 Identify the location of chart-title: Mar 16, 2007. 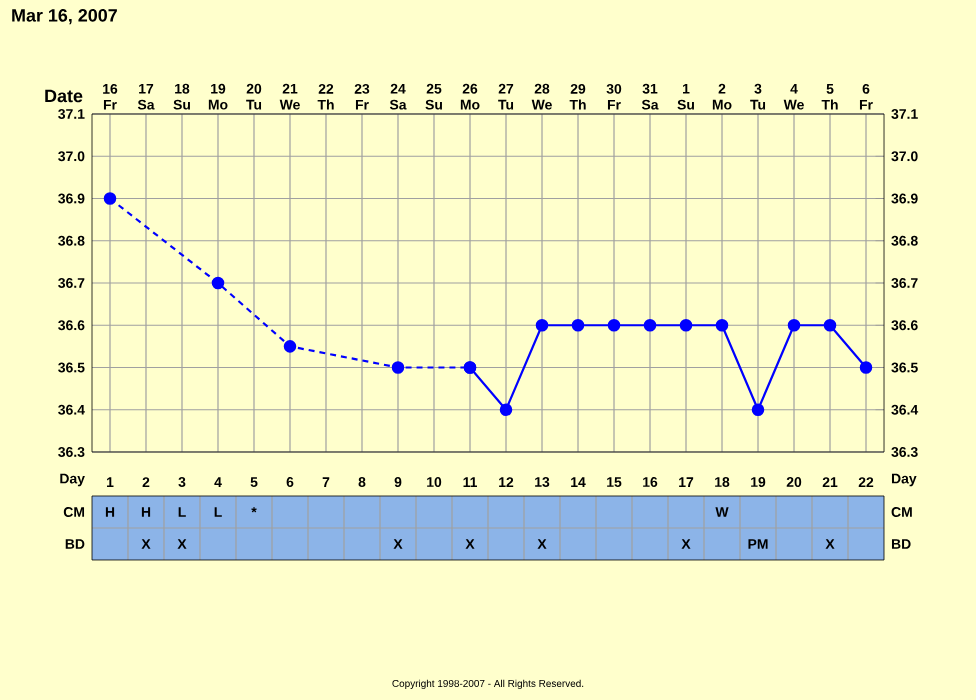
(64, 17).